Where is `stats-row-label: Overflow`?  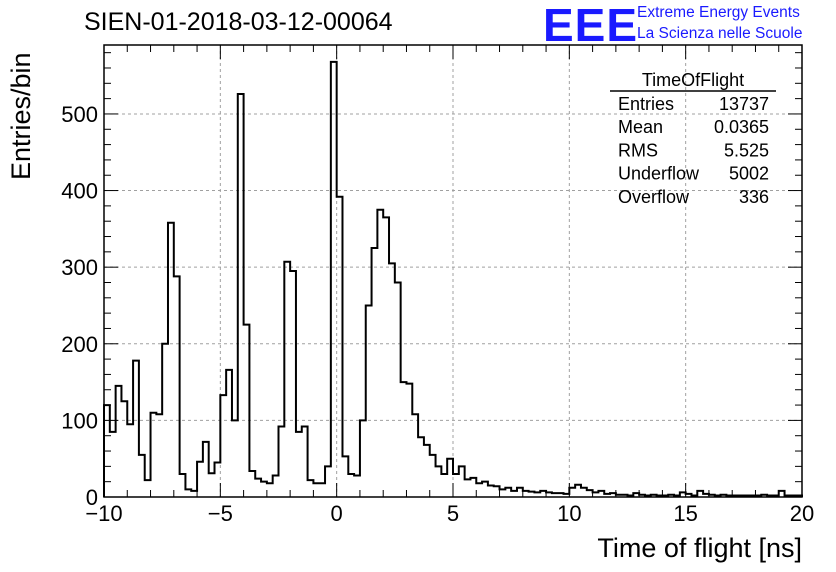
stats-row-label: Overflow is located at coordinates (654, 197).